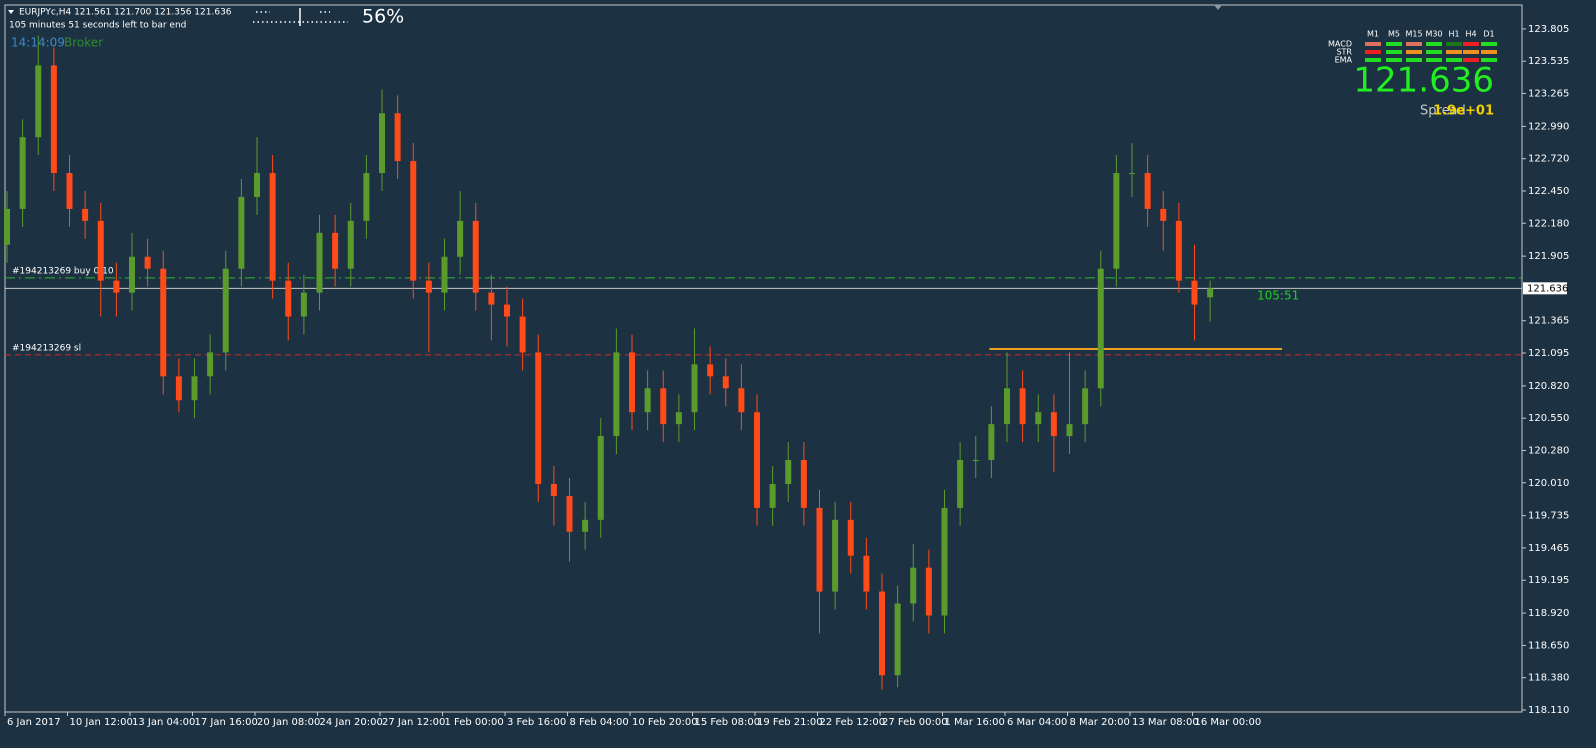 This screenshot has height=748, width=1596. I want to click on y-tick-label: 122.180, so click(1548, 223).